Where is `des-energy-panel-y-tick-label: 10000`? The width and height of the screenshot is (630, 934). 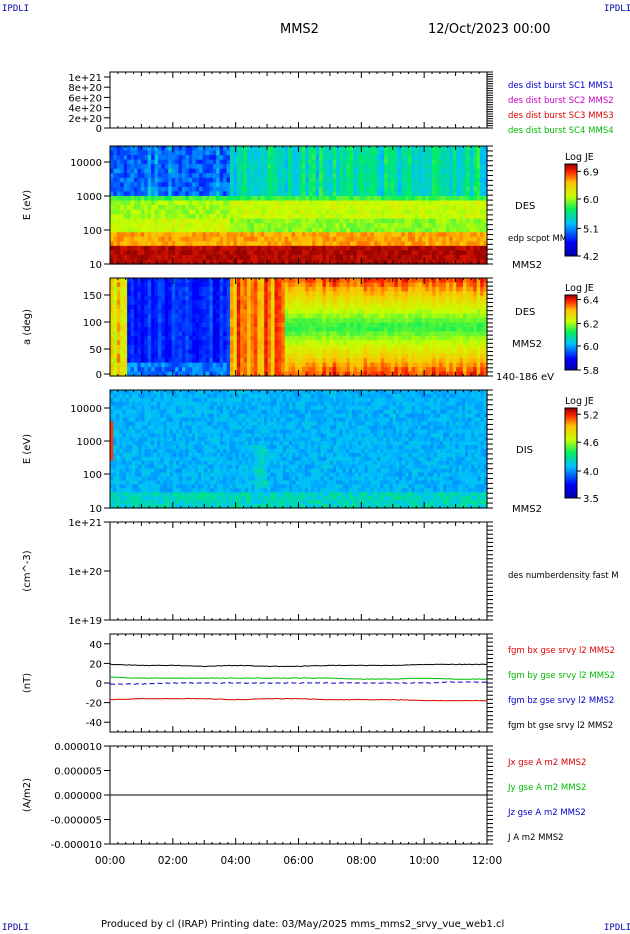
des-energy-panel-y-tick-label: 10000 is located at coordinates (86, 163).